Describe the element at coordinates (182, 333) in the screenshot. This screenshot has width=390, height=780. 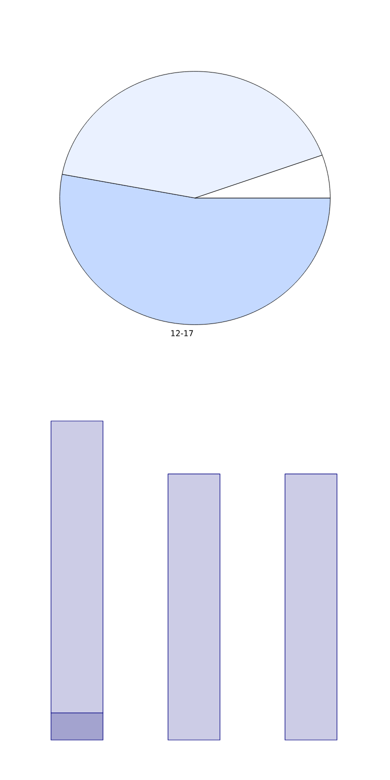
I see `slice-label: 12-17` at that location.